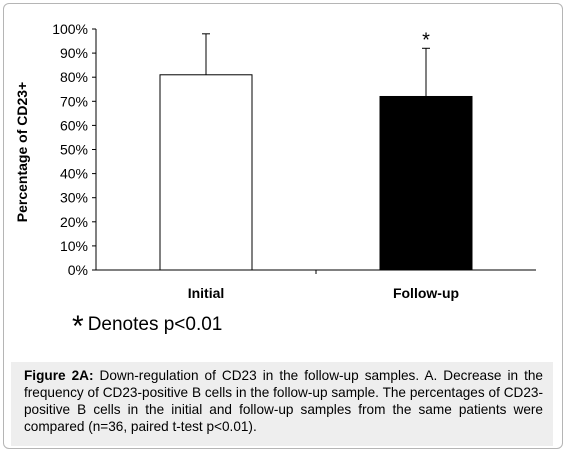 The width and height of the screenshot is (568, 454). Describe the element at coordinates (74, 101) in the screenshot. I see `y-tick-label: 70%` at that location.